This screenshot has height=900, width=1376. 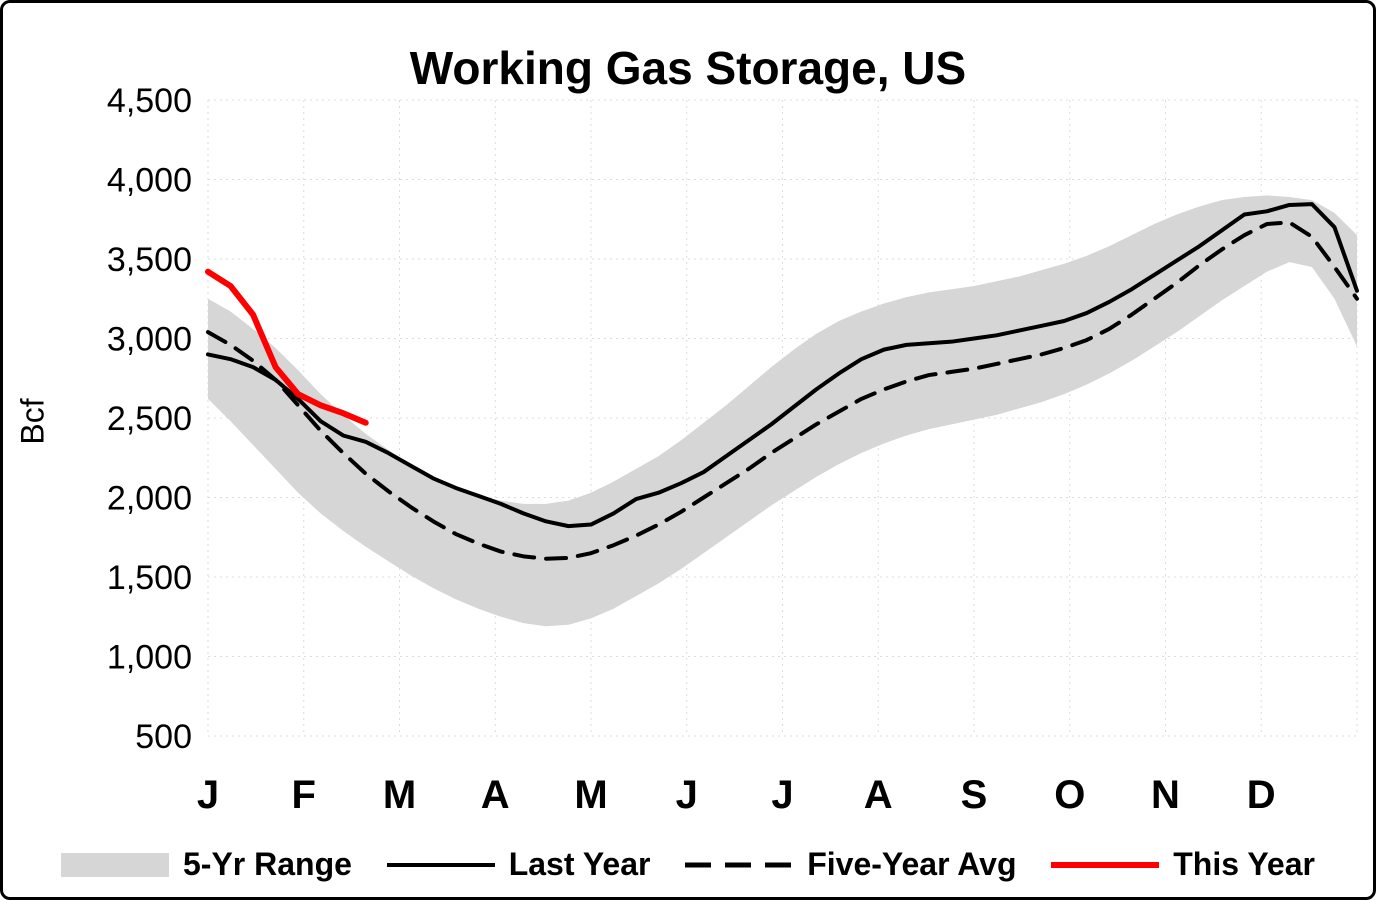 I want to click on legend-item-this-year: This Year, so click(x=1183, y=864).